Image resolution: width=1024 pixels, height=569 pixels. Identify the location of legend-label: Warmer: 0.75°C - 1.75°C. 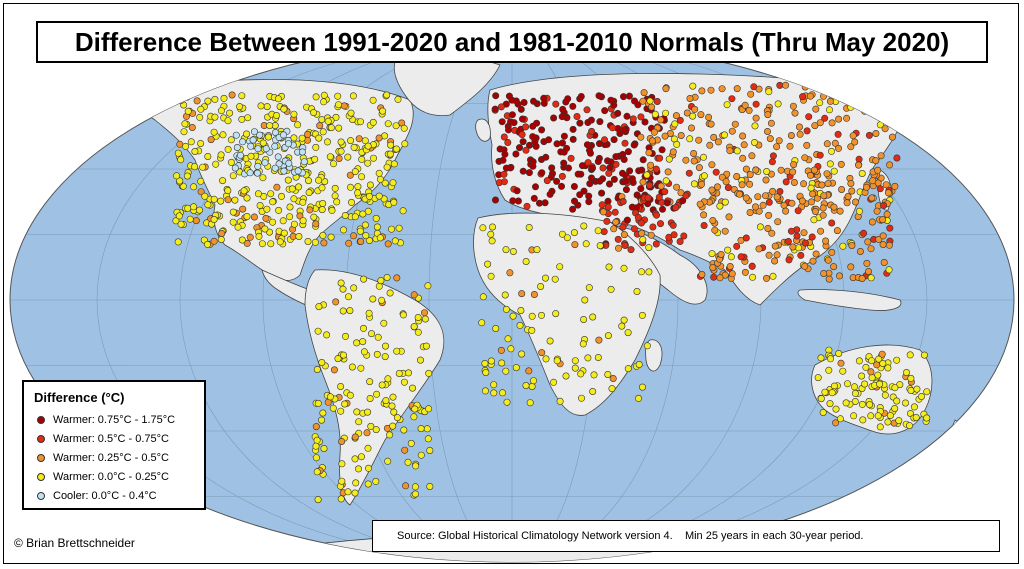
(114, 419).